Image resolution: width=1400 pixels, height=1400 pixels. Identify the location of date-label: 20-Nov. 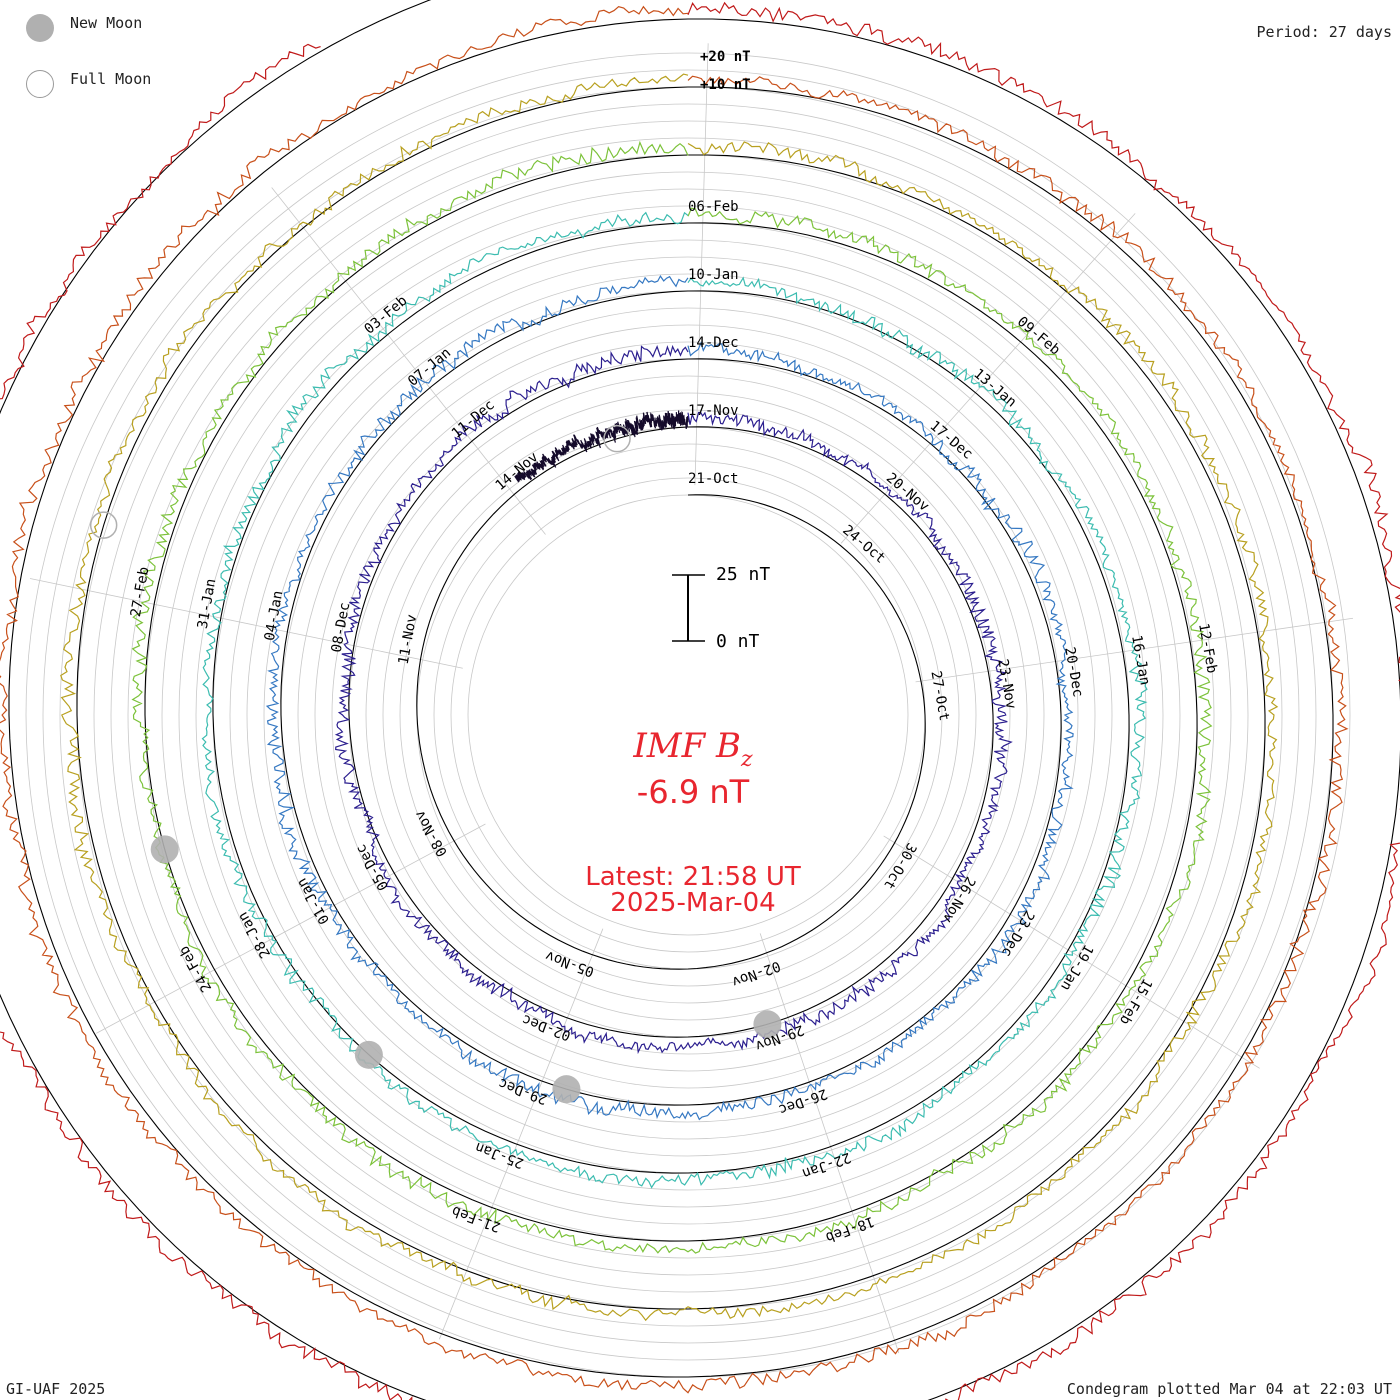
(907, 492).